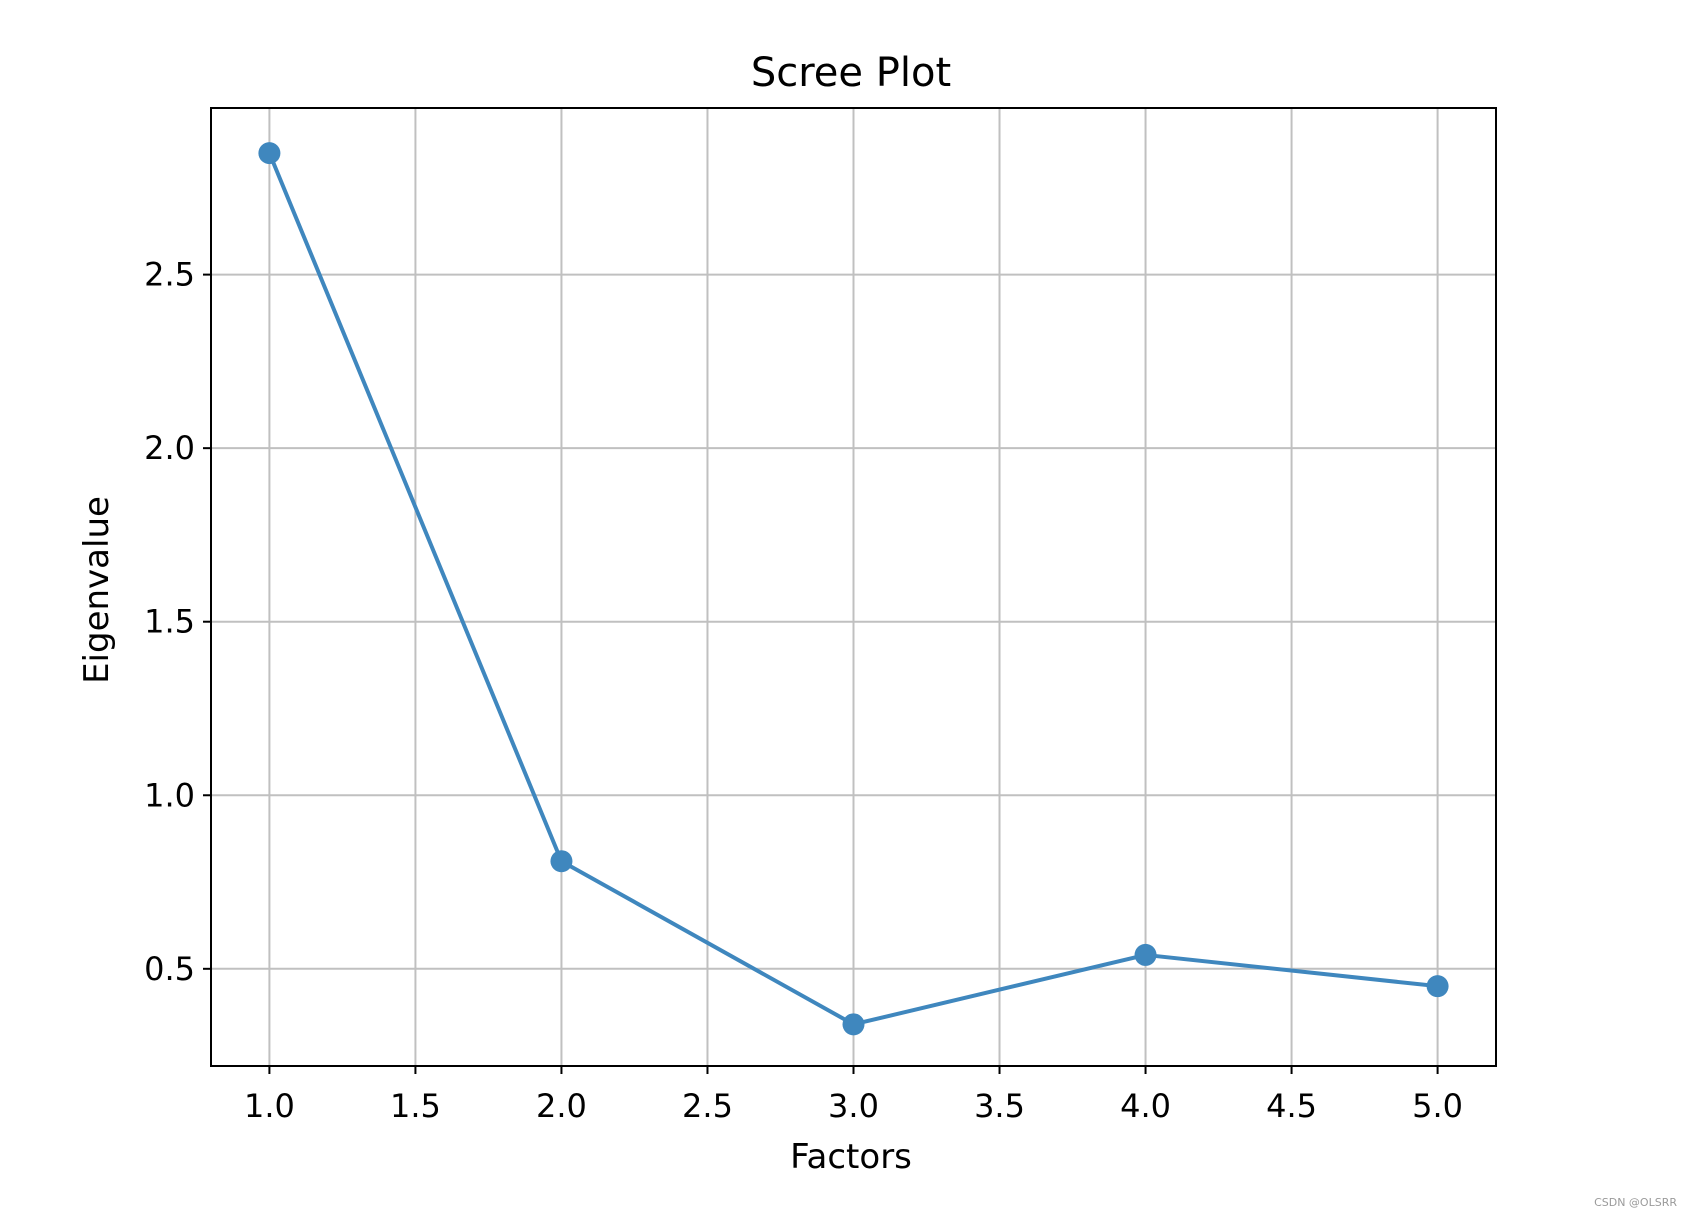 The height and width of the screenshot is (1214, 1688). I want to click on y-tick-label: 2.5, so click(169, 275).